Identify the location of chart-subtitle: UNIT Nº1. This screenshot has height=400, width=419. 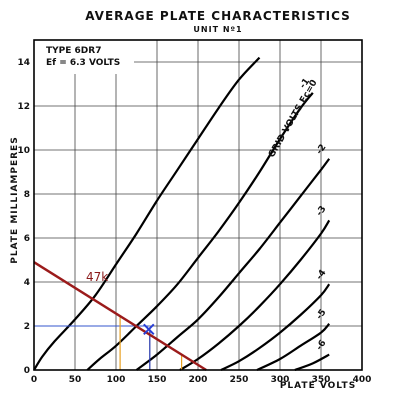
(217, 29).